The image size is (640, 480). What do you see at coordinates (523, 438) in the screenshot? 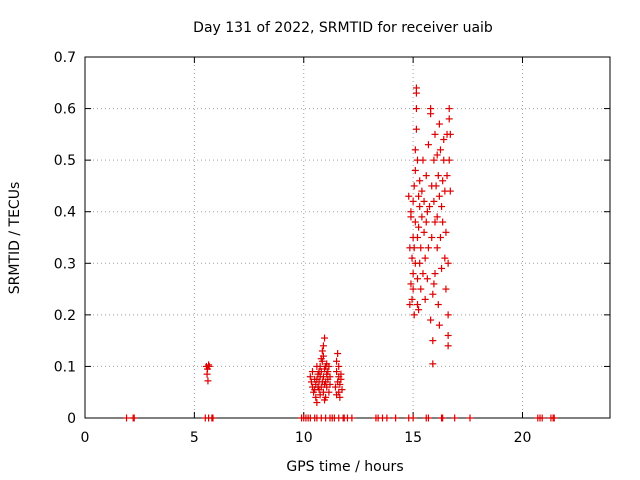
I see `x-tick-label: 20` at bounding box center [523, 438].